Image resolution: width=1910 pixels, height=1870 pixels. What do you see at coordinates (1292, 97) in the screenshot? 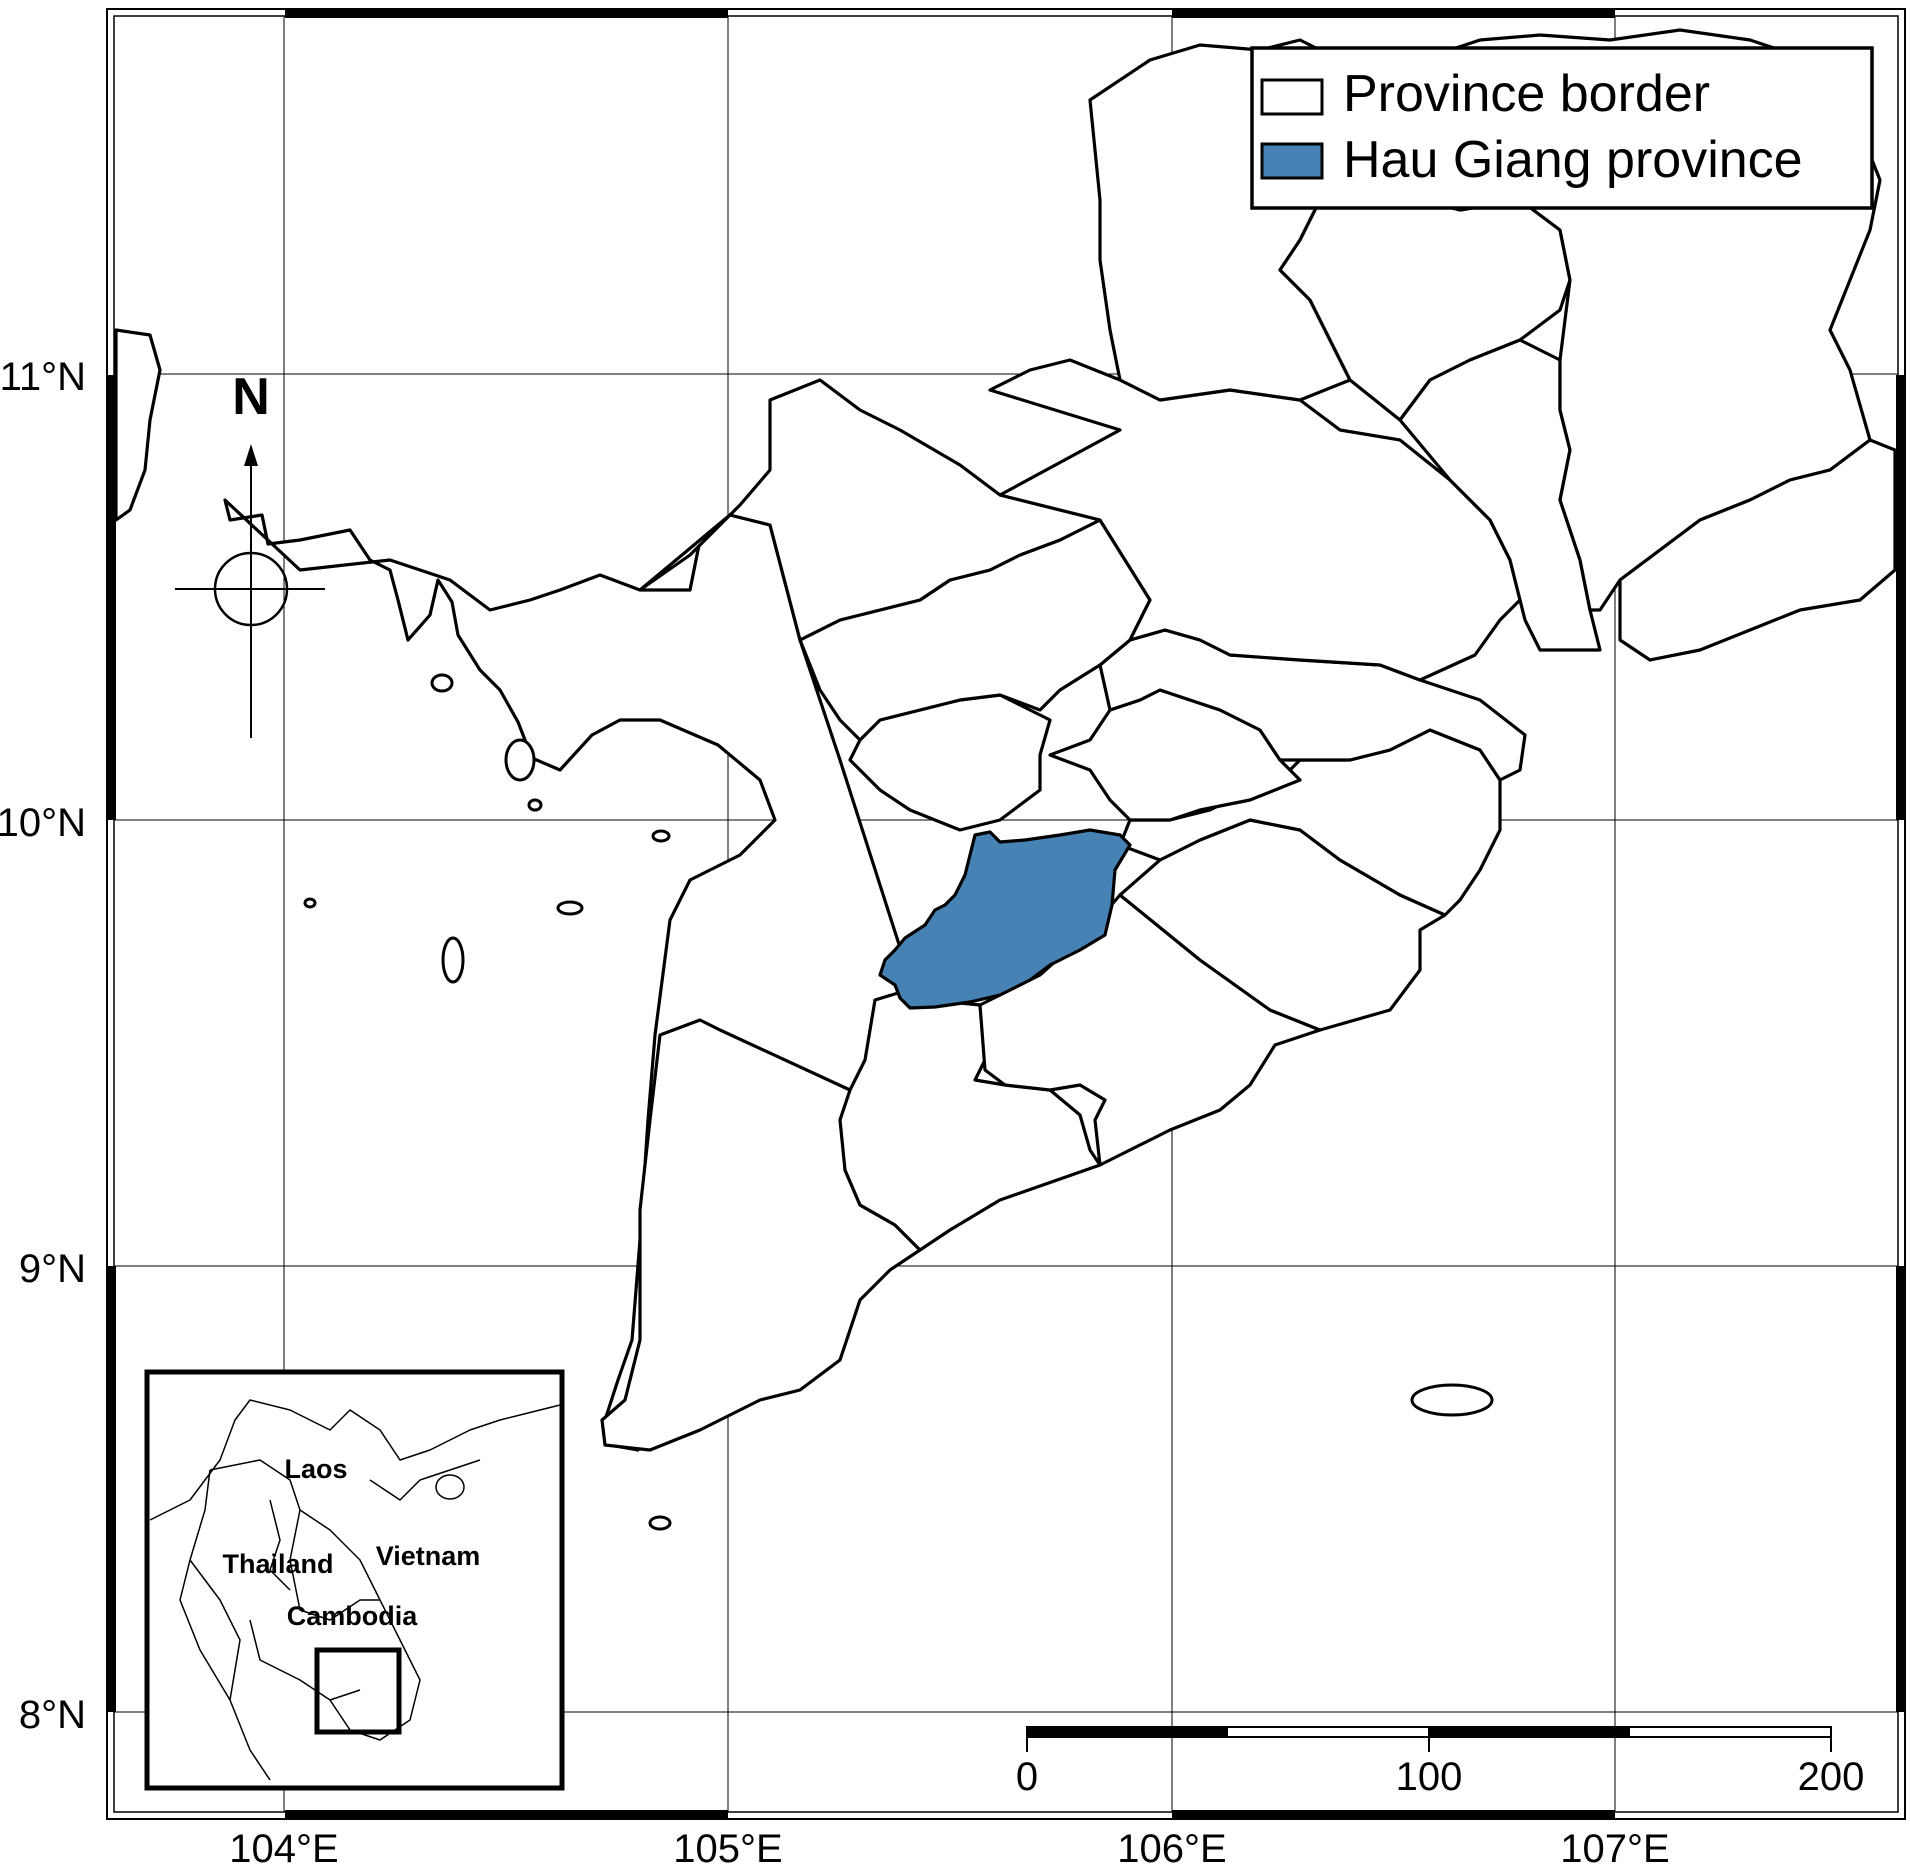
I see `legend-swatch-border` at bounding box center [1292, 97].